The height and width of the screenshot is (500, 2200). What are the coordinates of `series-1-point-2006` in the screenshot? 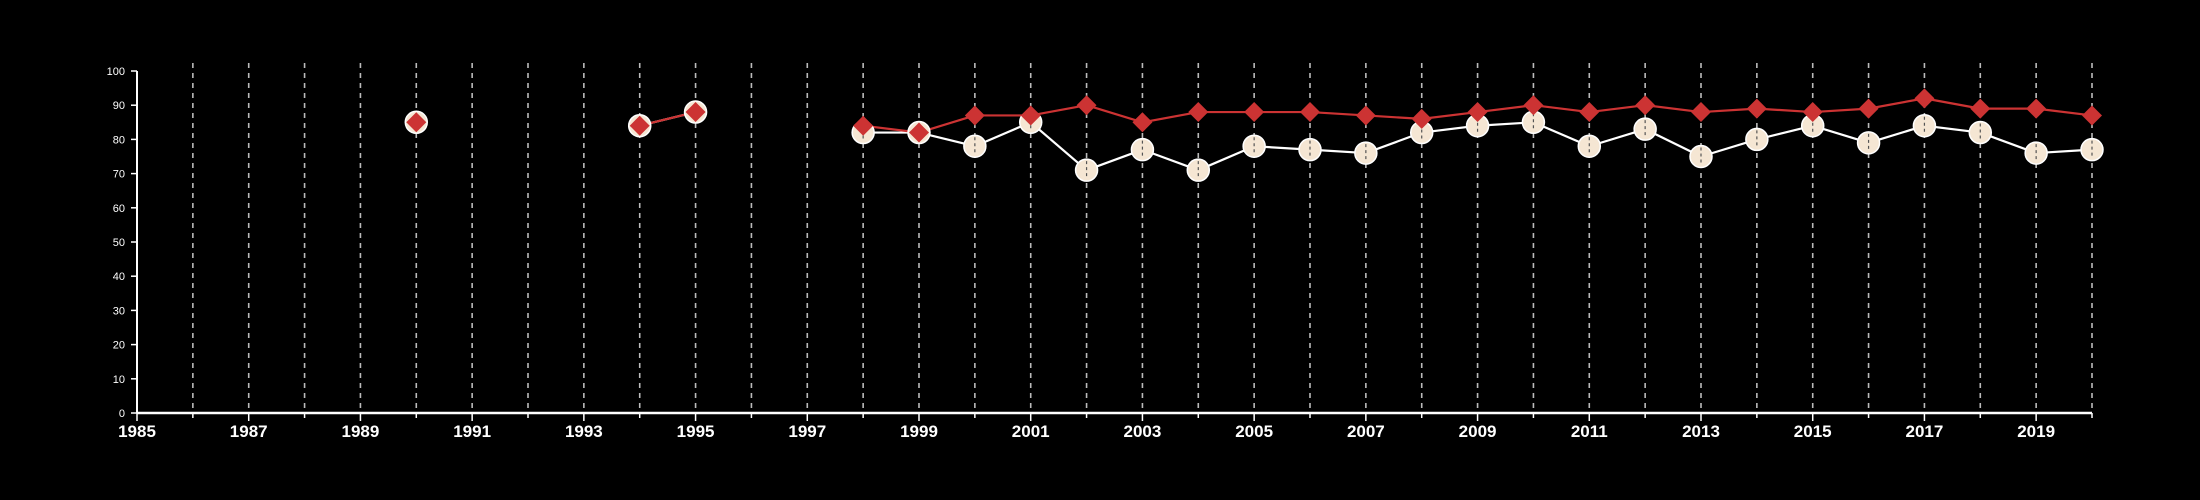 It's located at (1310, 112).